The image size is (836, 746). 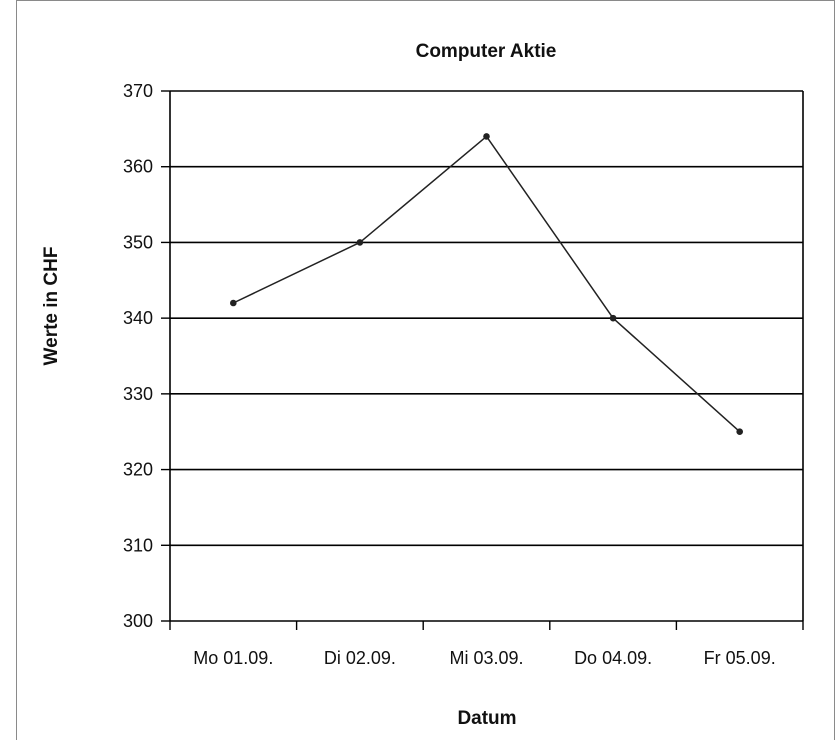 What do you see at coordinates (138, 318) in the screenshot?
I see `y-tick-label-340: 340` at bounding box center [138, 318].